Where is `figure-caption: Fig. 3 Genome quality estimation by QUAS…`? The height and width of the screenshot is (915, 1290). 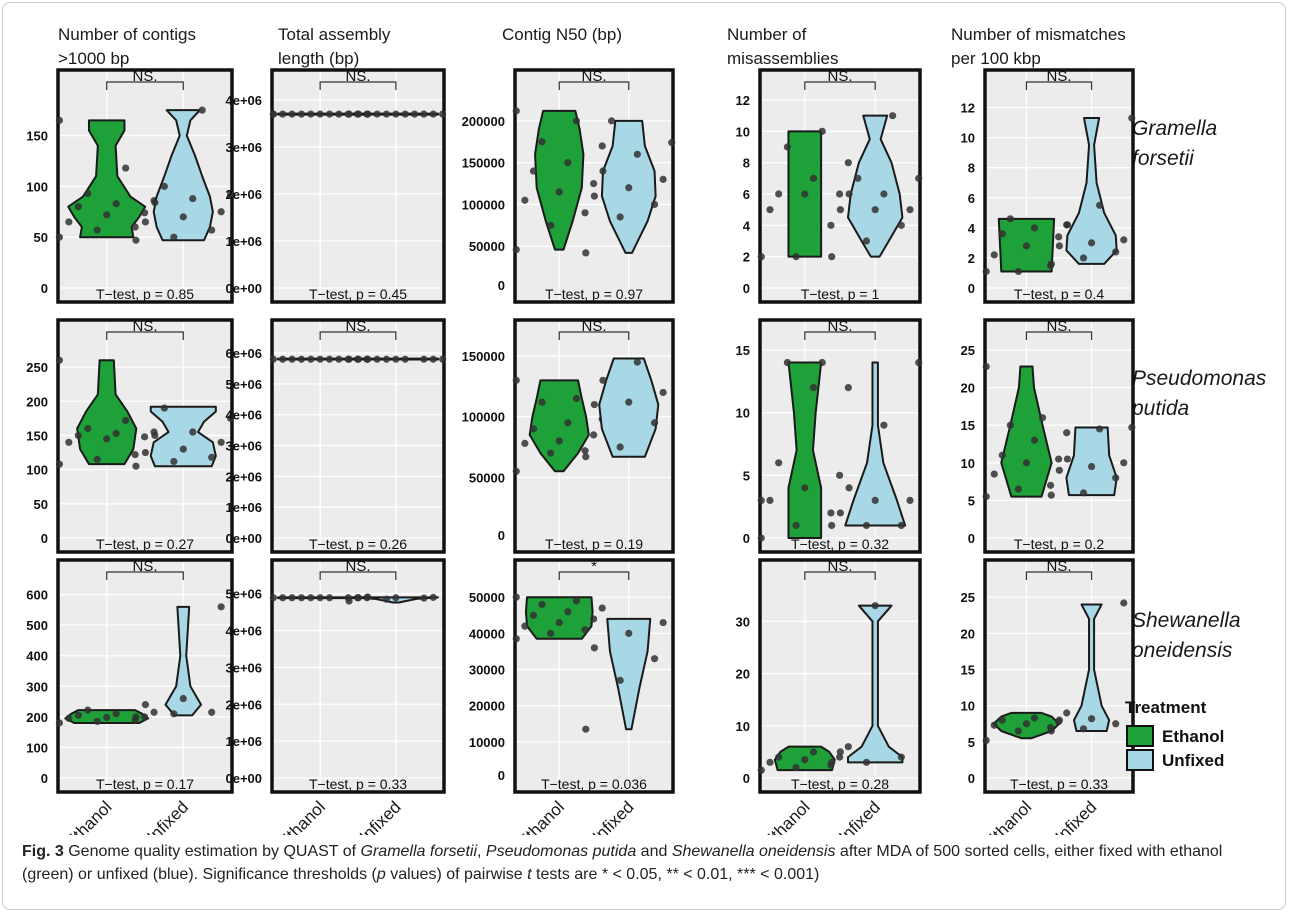
figure-caption: Fig. 3 Genome quality estimation by QUAS… is located at coordinates (647, 863).